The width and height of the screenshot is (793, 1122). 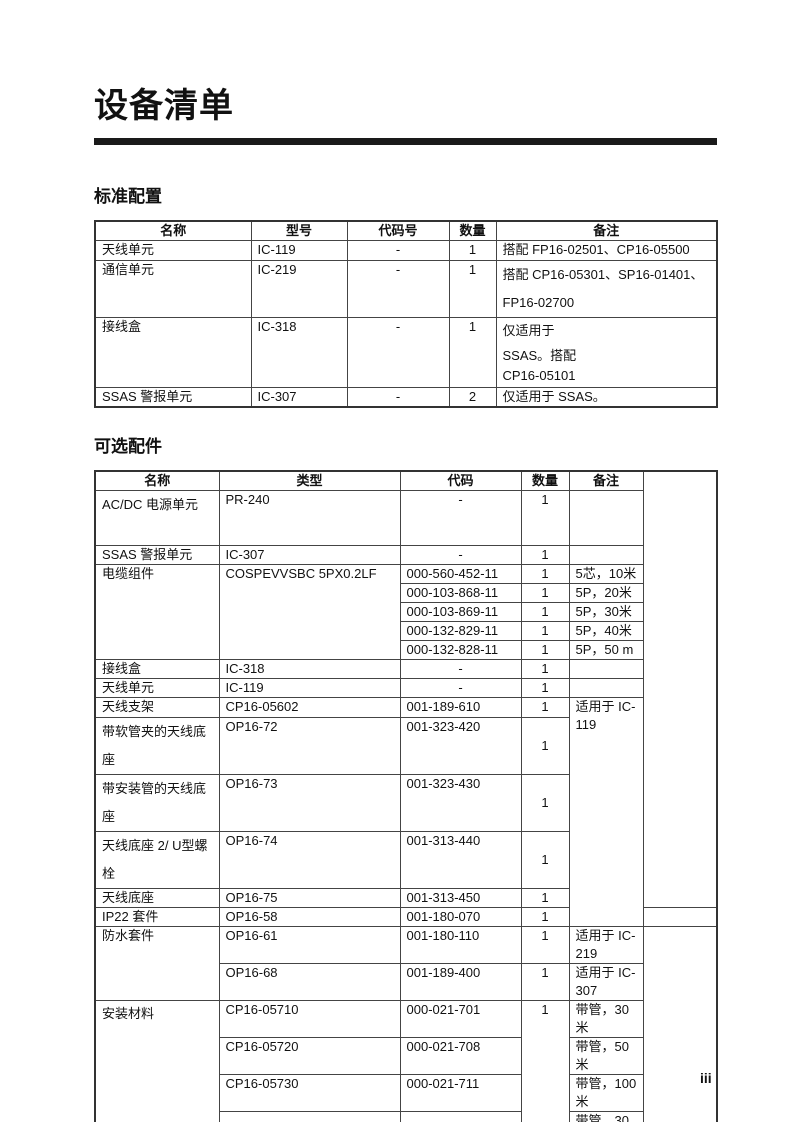 What do you see at coordinates (460, 916) in the screenshot?
I see `cell-code: 001-180-070` at bounding box center [460, 916].